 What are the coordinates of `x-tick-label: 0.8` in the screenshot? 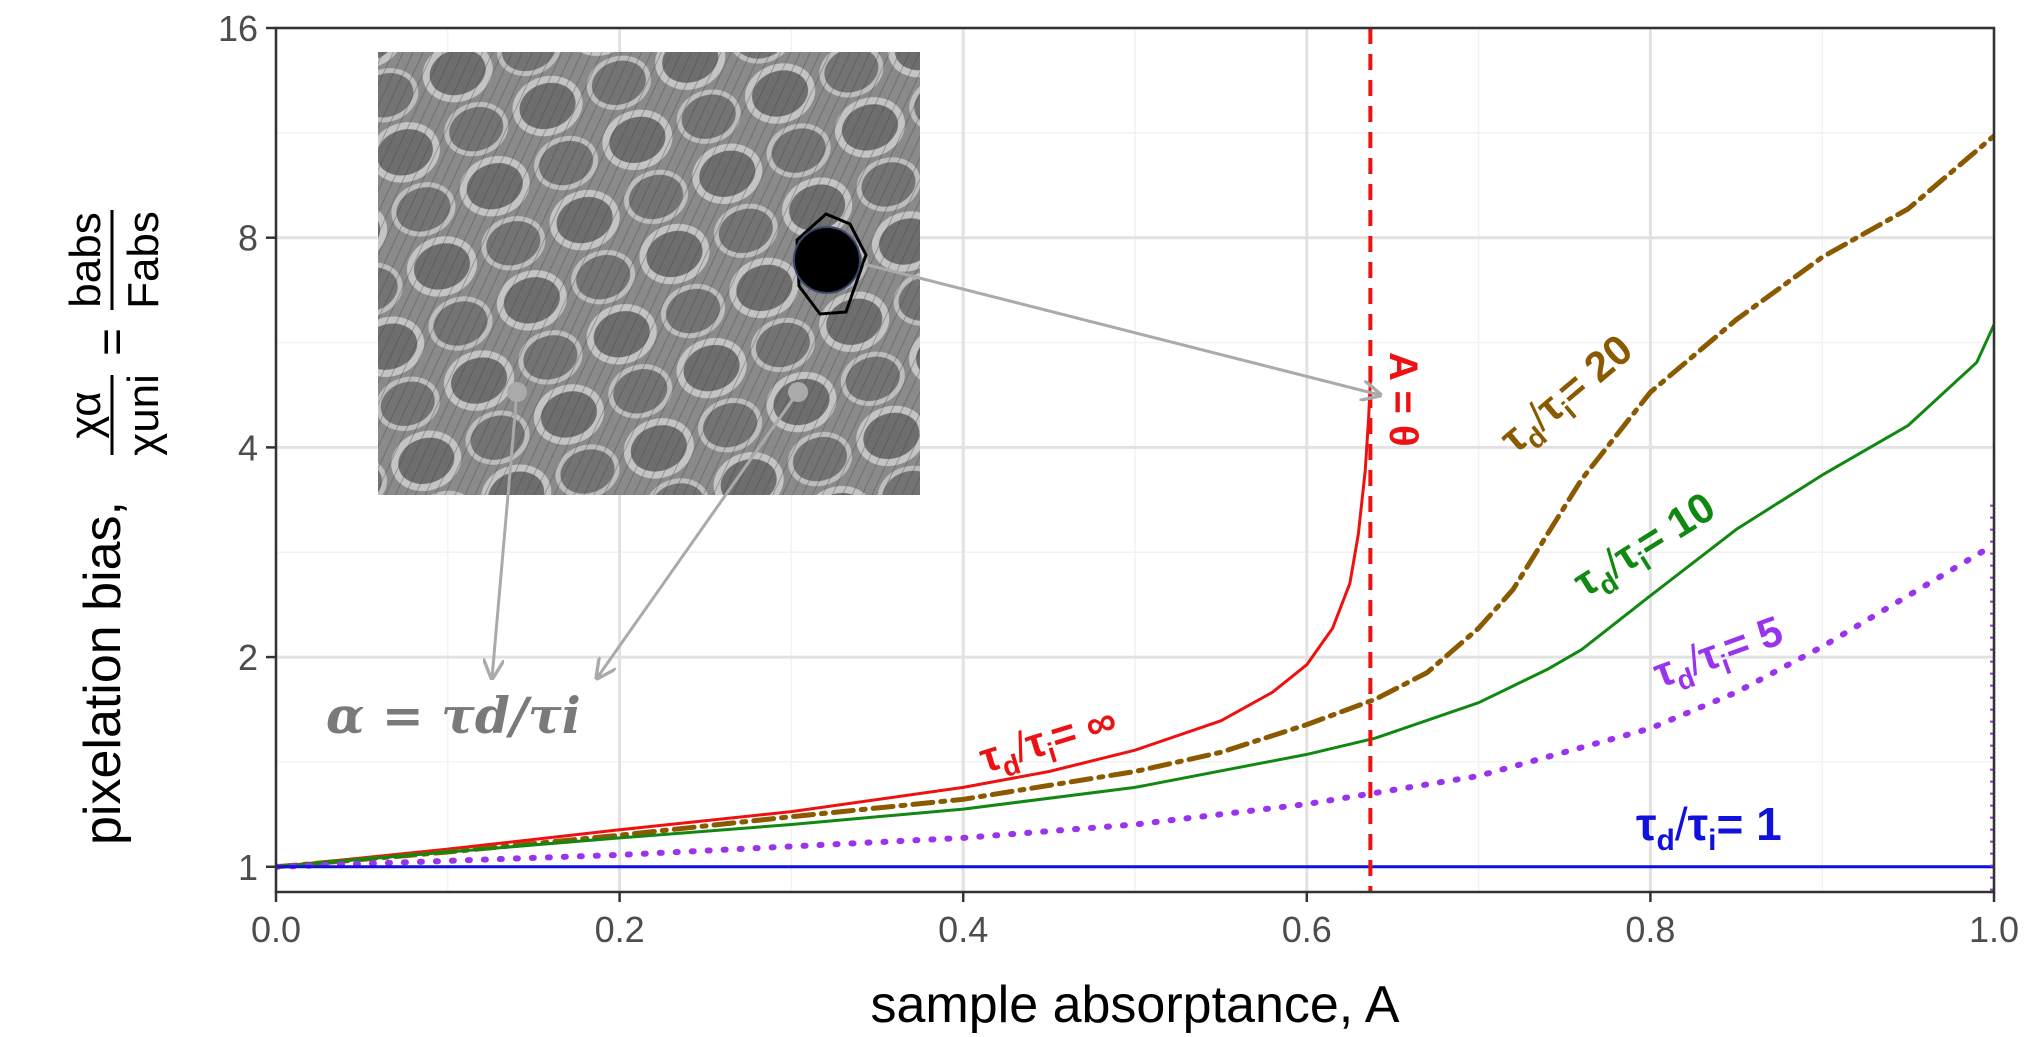 It's located at (1650, 929).